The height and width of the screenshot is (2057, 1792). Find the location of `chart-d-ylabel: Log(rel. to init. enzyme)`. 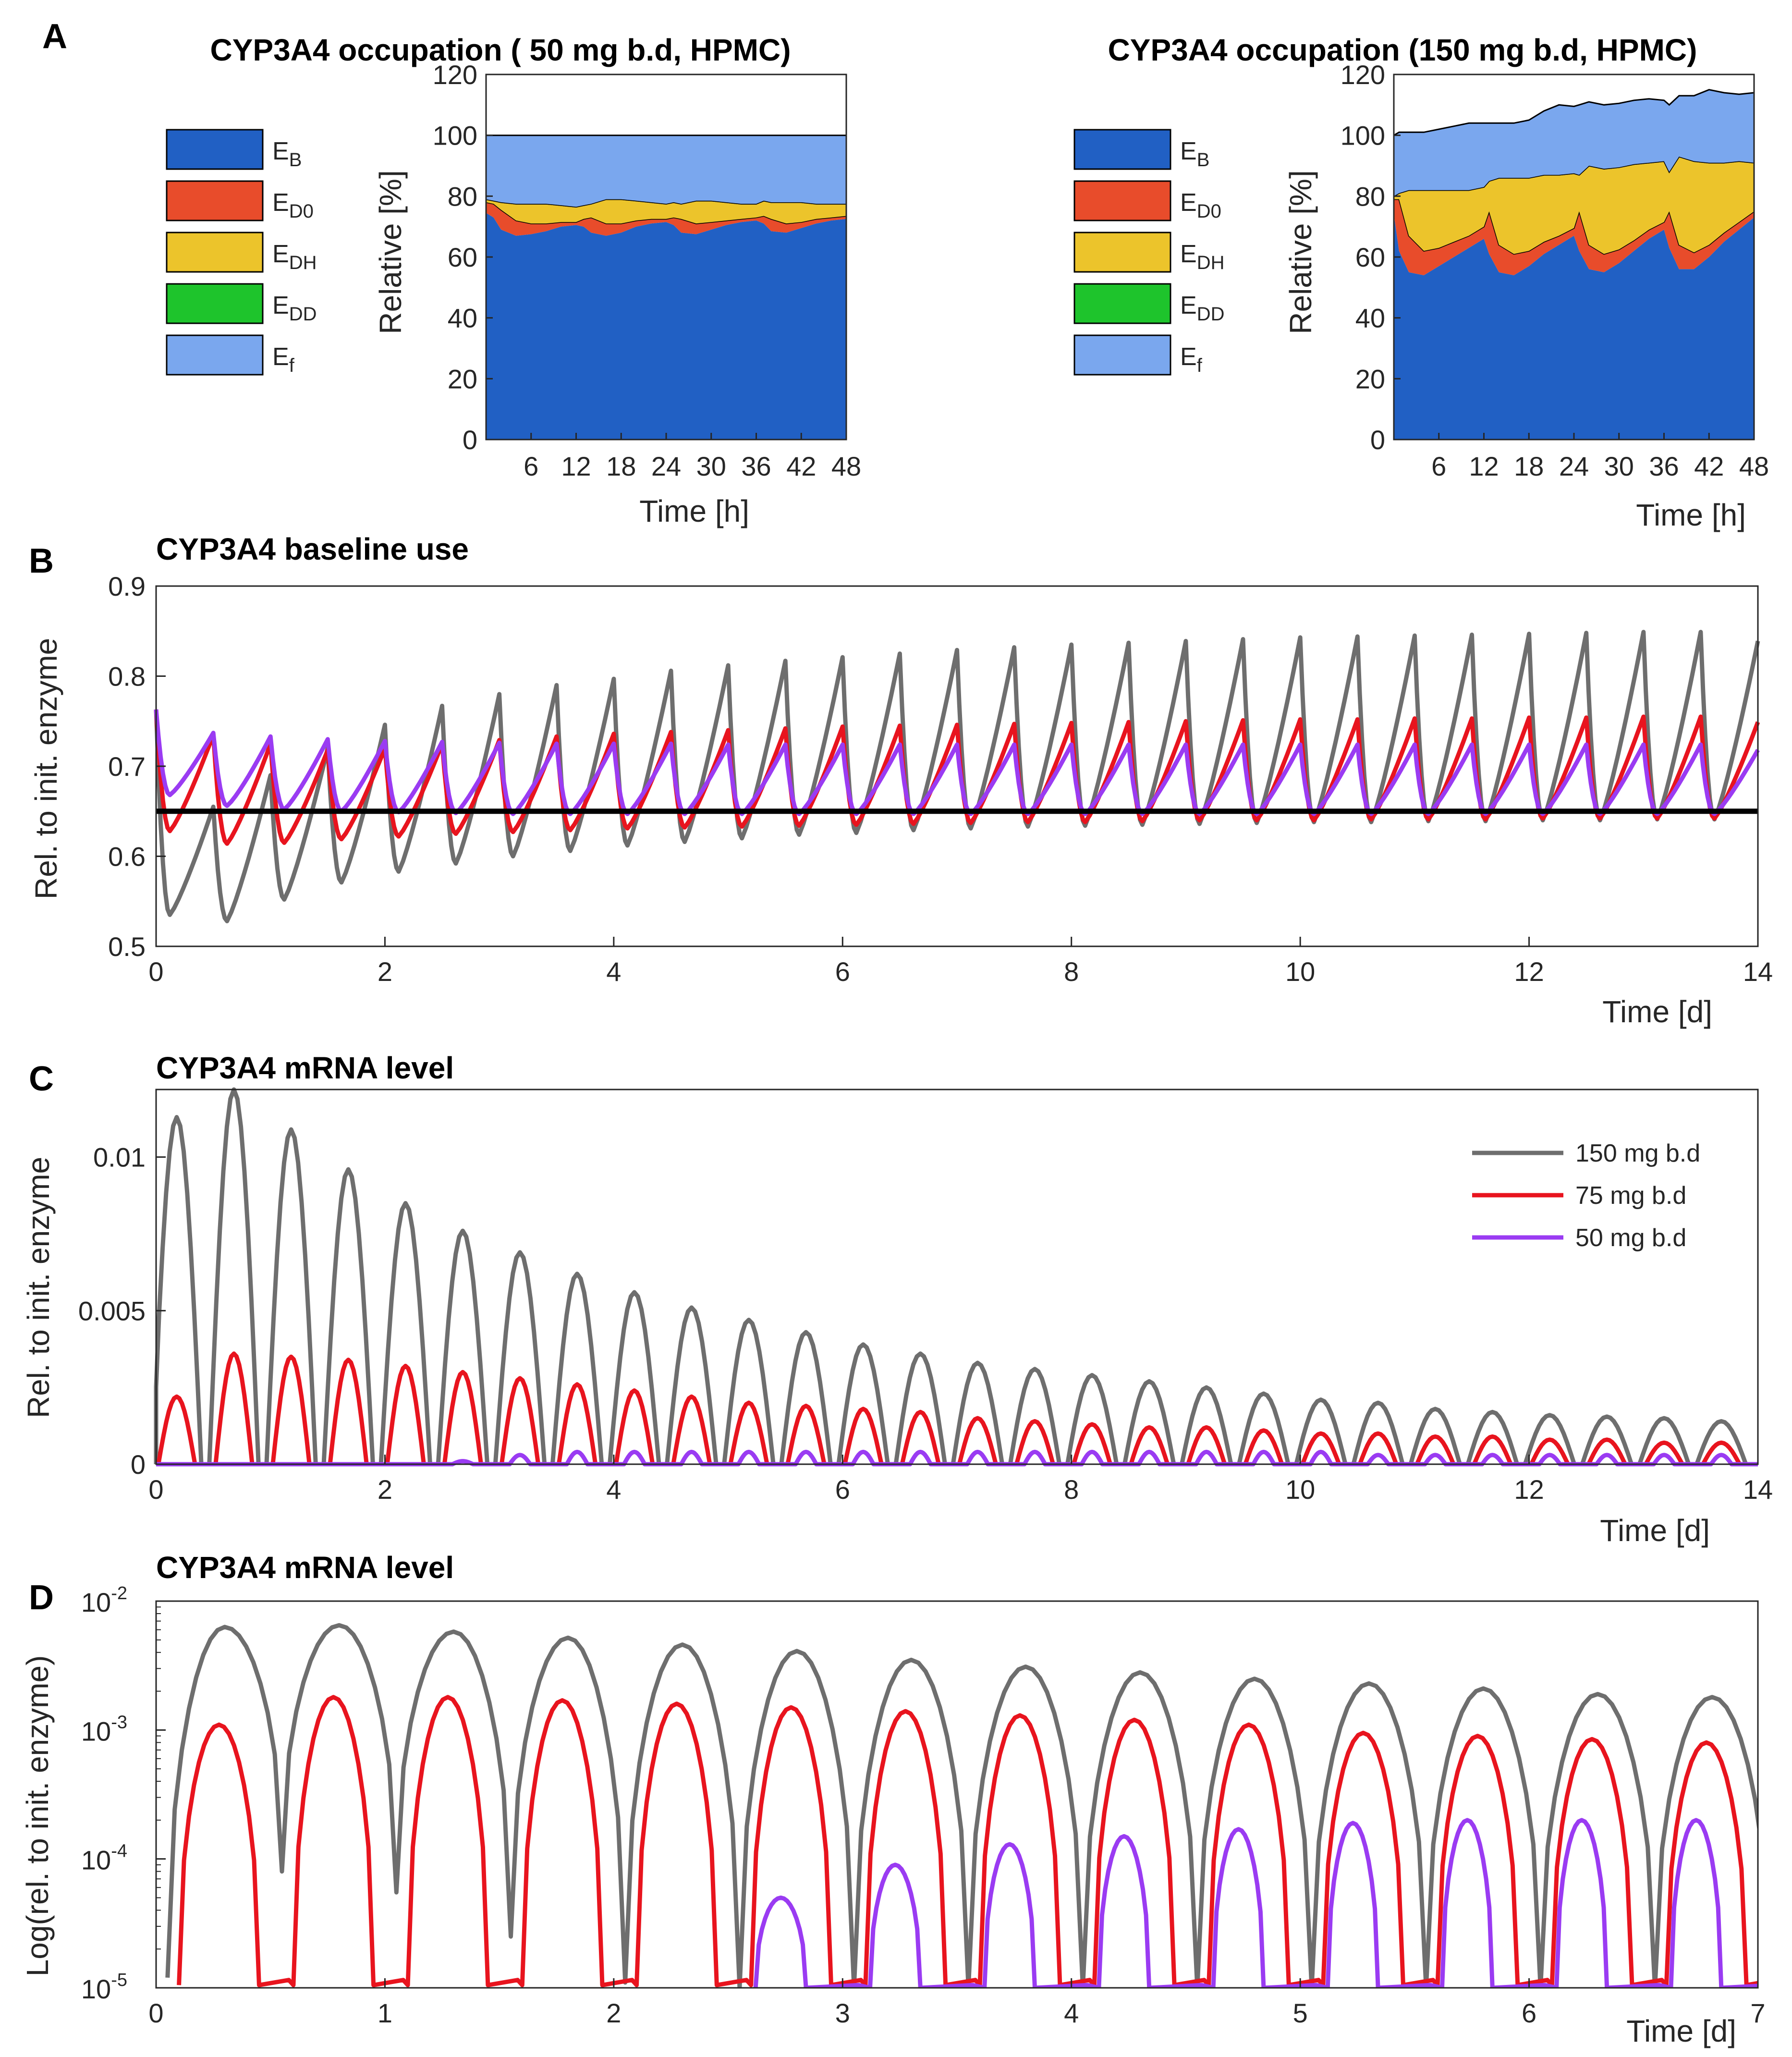

chart-d-ylabel: Log(rel. to init. enzyme) is located at coordinates (37, 1816).